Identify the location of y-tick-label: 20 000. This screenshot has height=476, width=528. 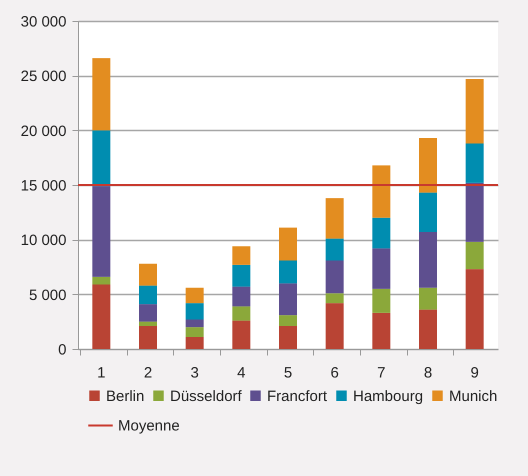
(43, 131).